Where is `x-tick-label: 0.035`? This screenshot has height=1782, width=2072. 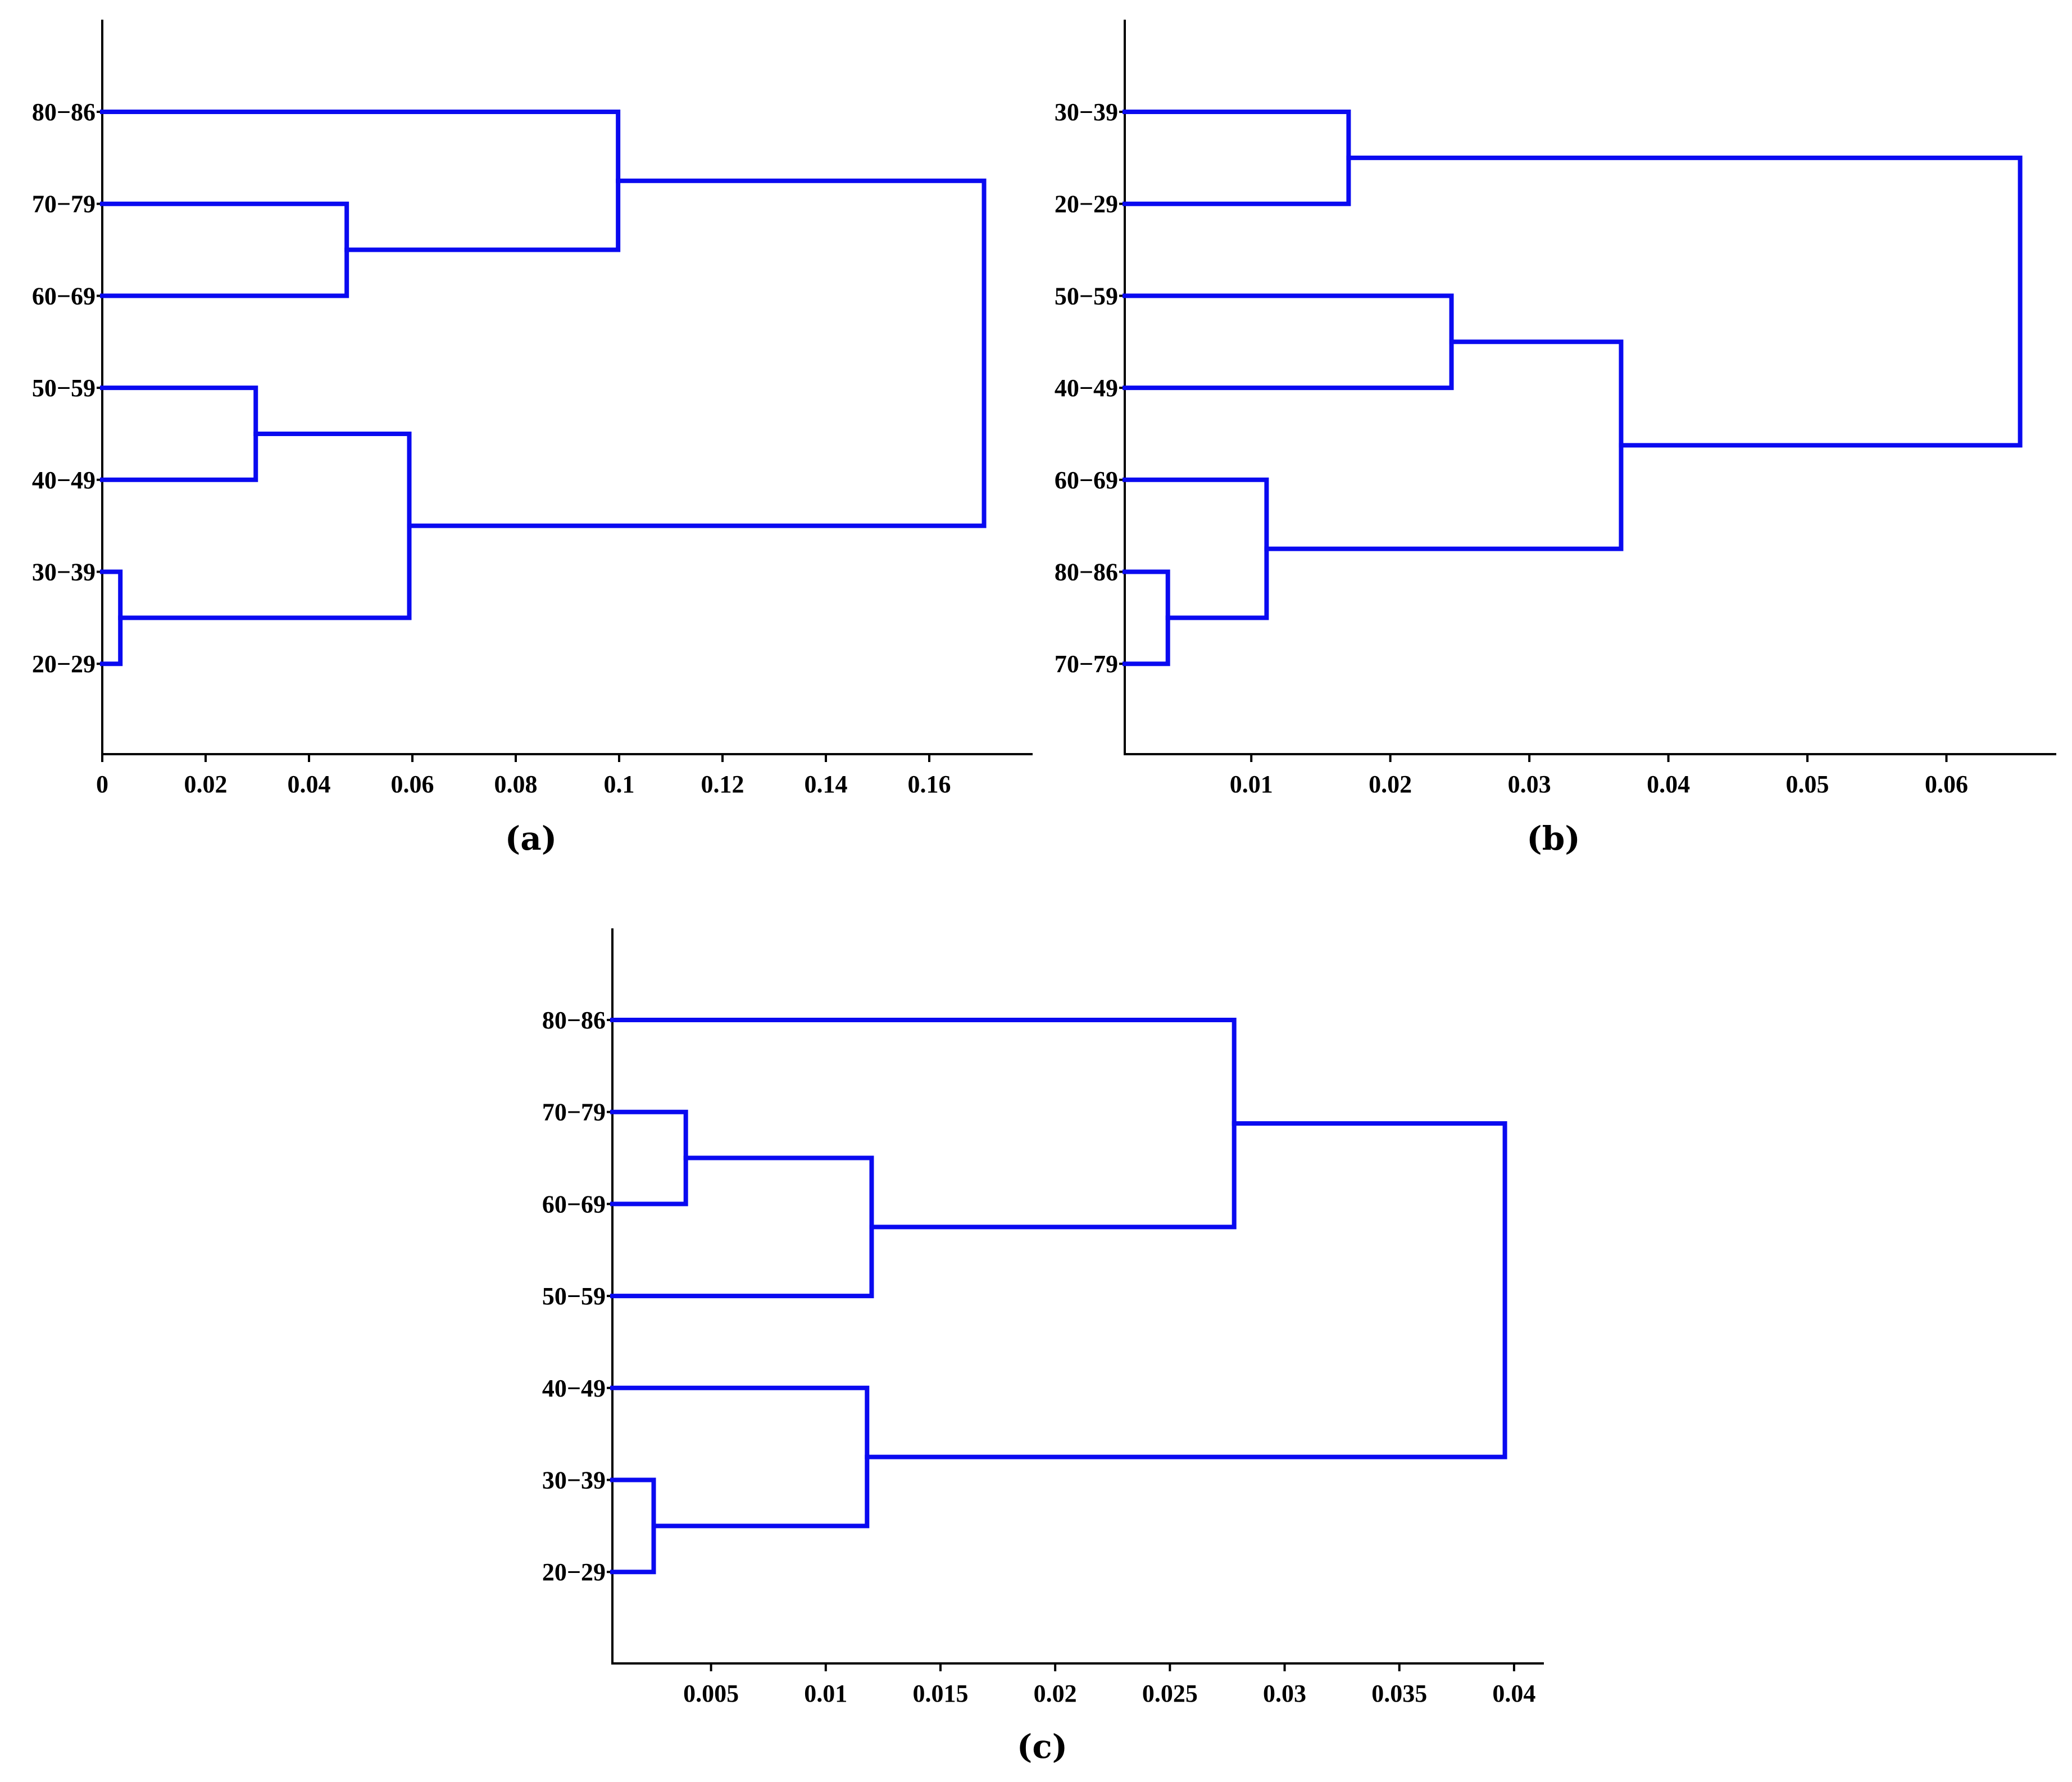
x-tick-label: 0.035 is located at coordinates (1399, 1693).